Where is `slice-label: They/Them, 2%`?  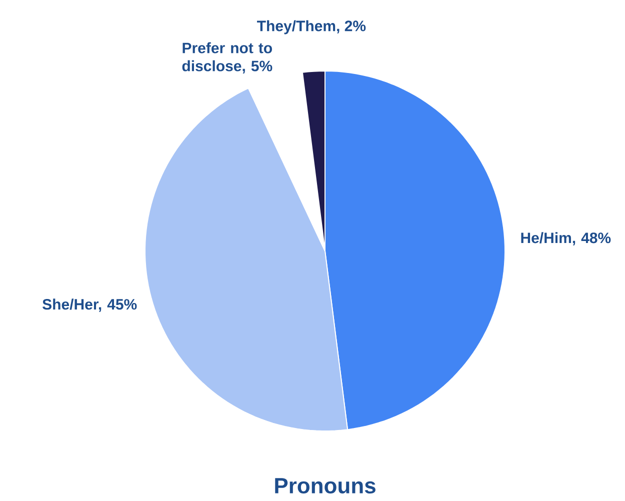 slice-label: They/Them, 2% is located at coordinates (311, 27).